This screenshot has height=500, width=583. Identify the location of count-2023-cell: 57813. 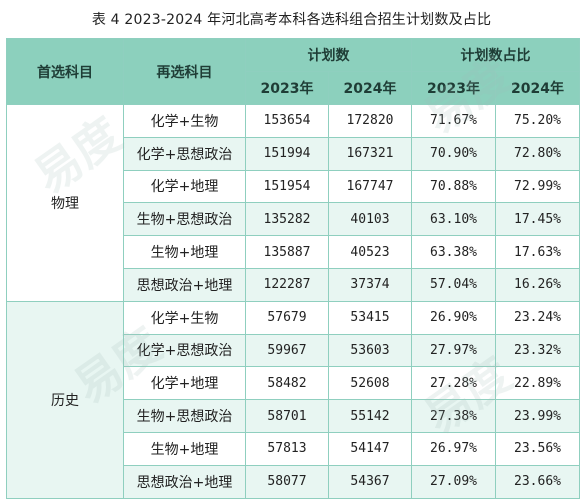
(287, 448).